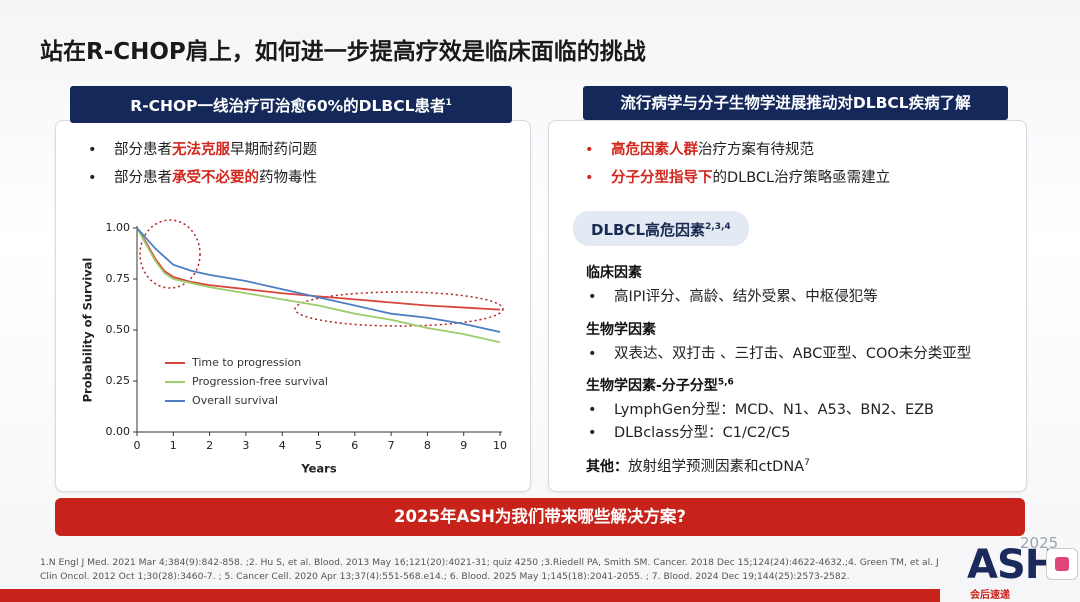  I want to click on text: 双表达、双打击 、三打击、ABC亚型、COO未分类亚型, so click(793, 354).